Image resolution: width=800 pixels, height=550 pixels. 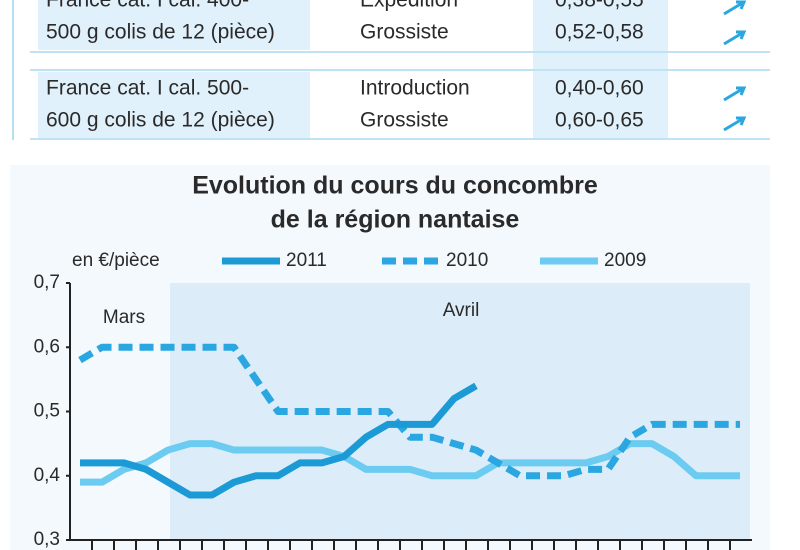 What do you see at coordinates (395, 186) in the screenshot?
I see `chart-title: Evolution du cours du concombre` at bounding box center [395, 186].